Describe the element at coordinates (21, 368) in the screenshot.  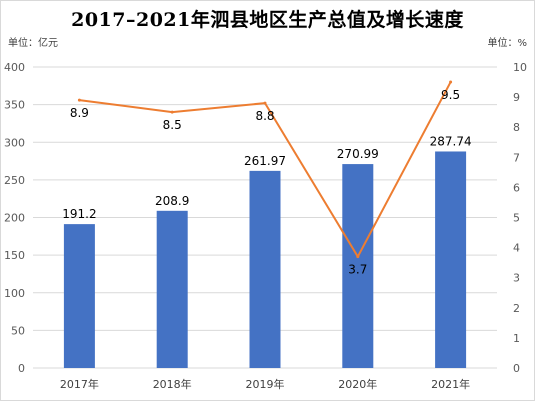
I see `left-axis-tick: 0` at that location.